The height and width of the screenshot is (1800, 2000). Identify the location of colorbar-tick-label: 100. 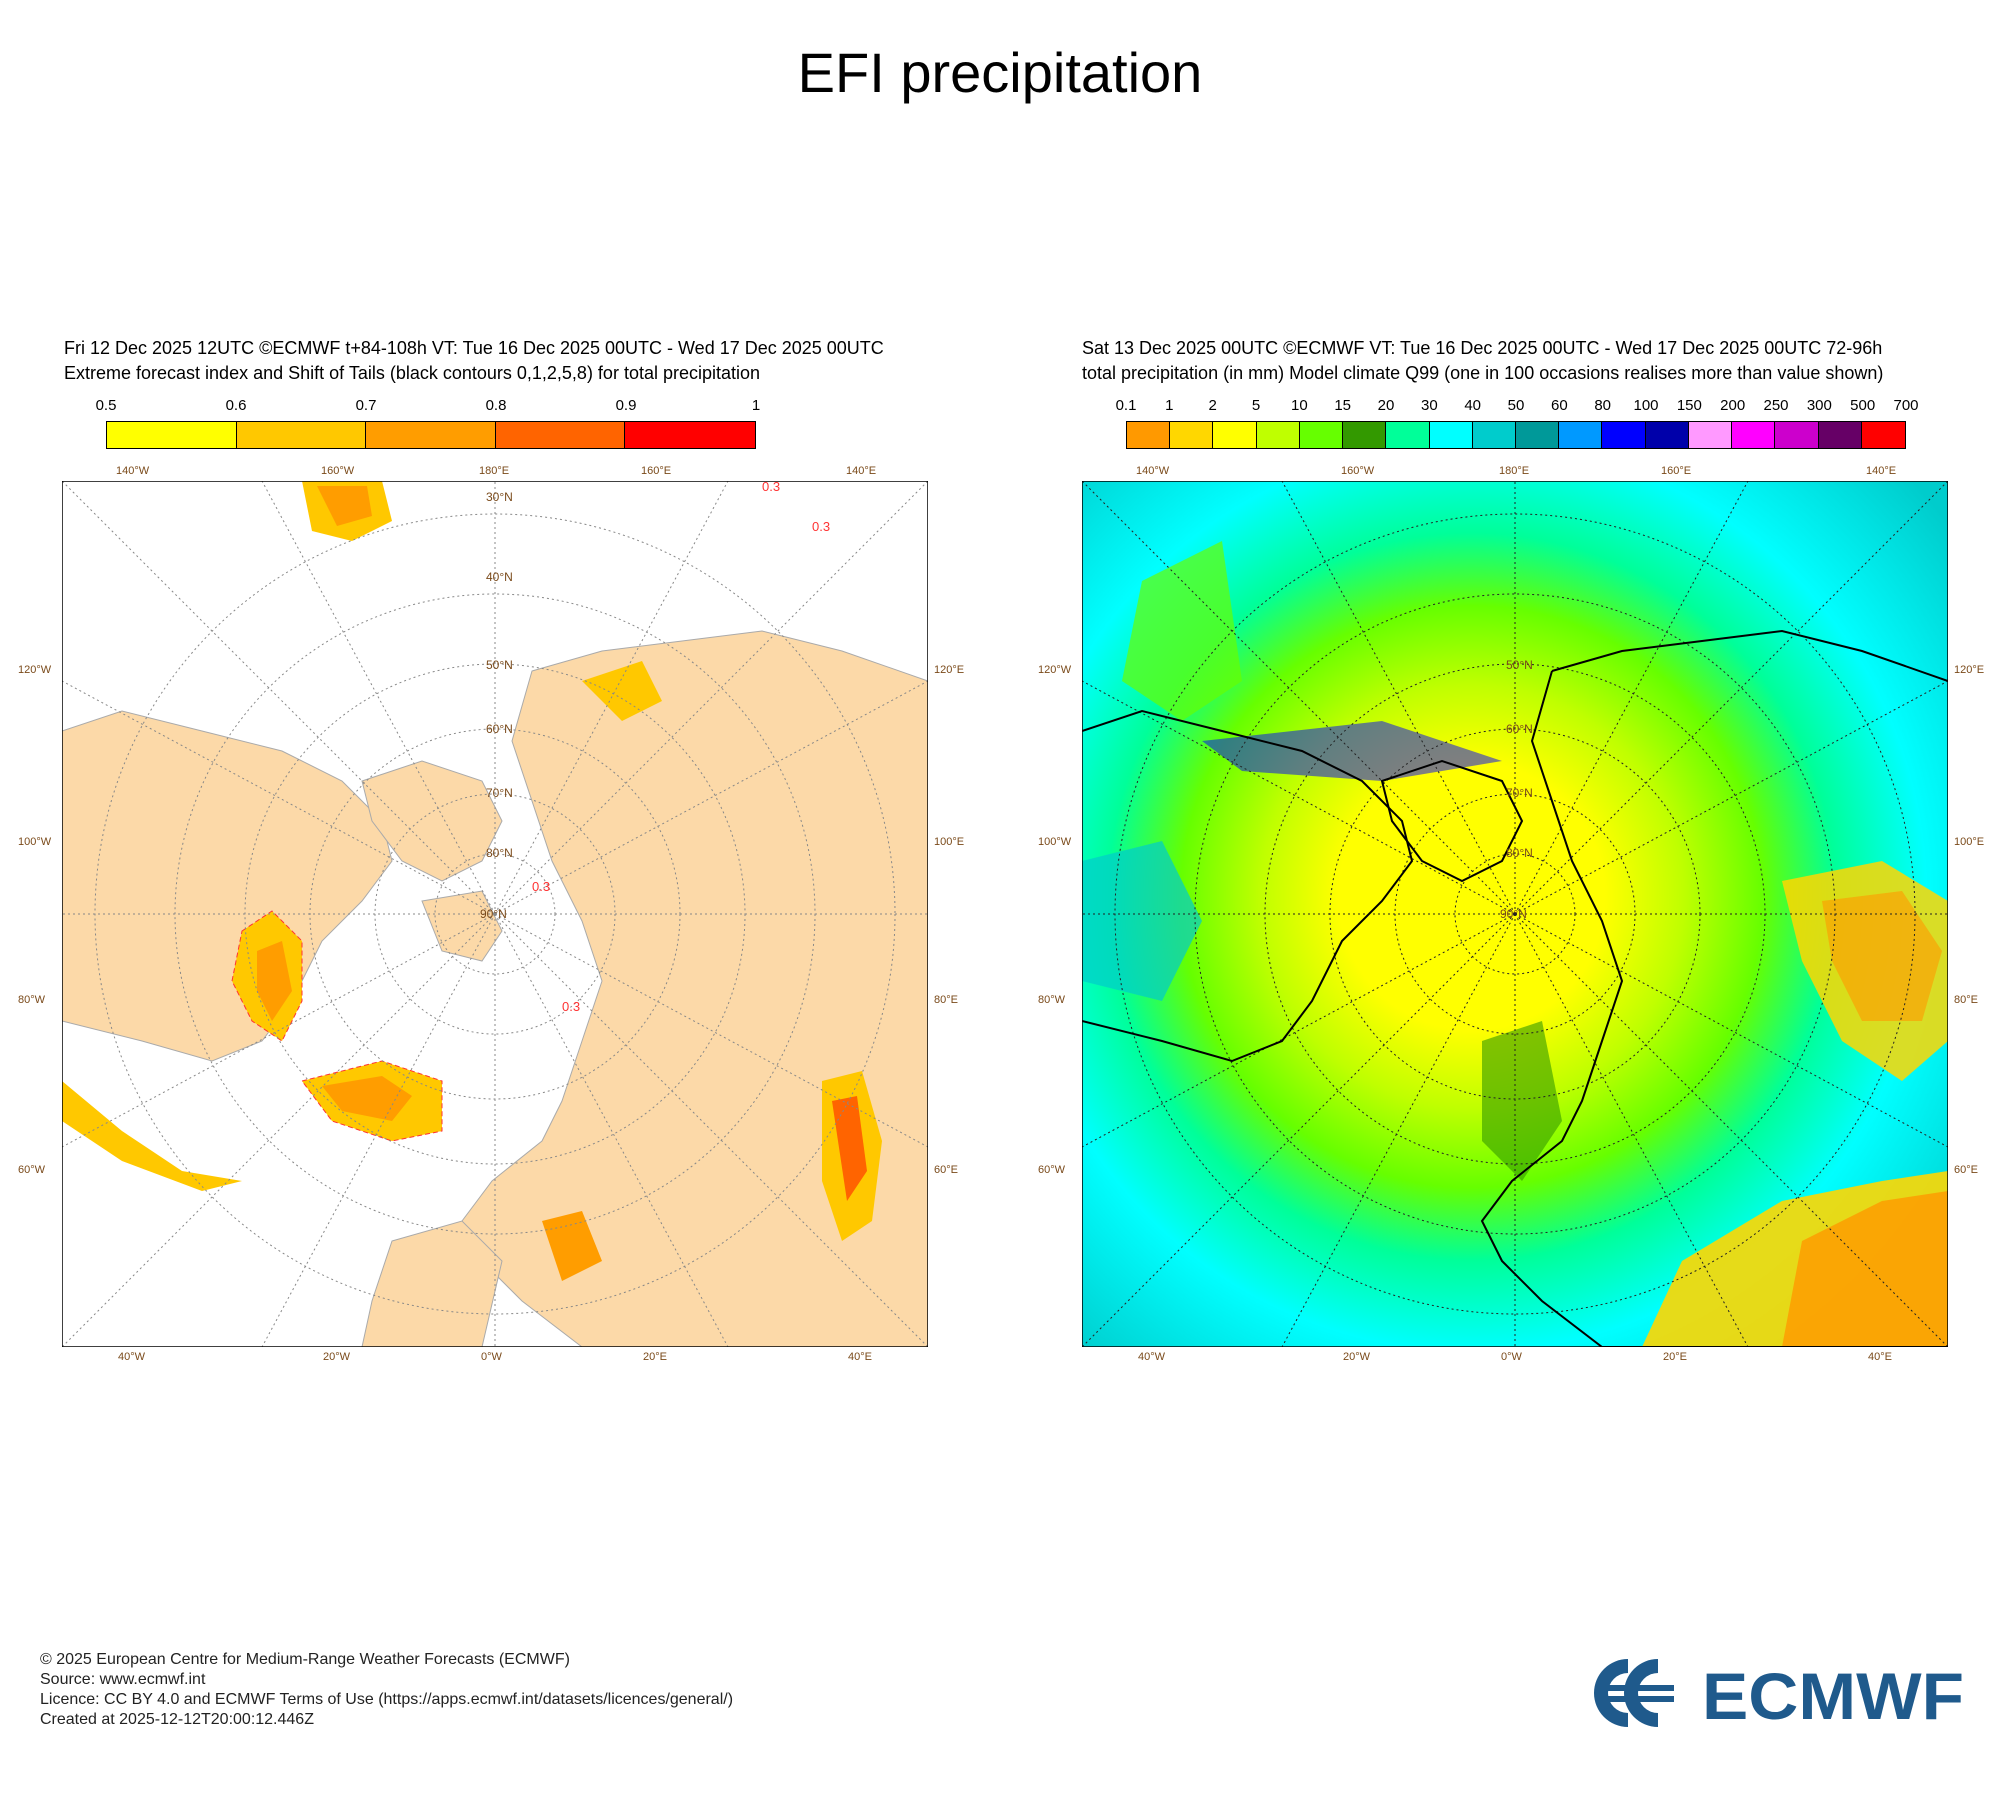
(1646, 405).